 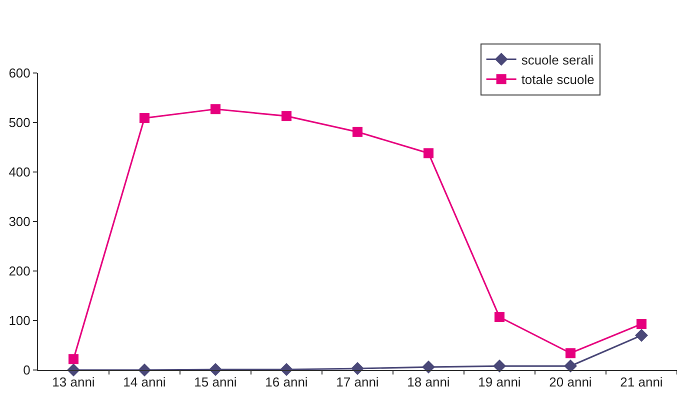 I want to click on y-tick-label: 300, so click(x=19, y=222).